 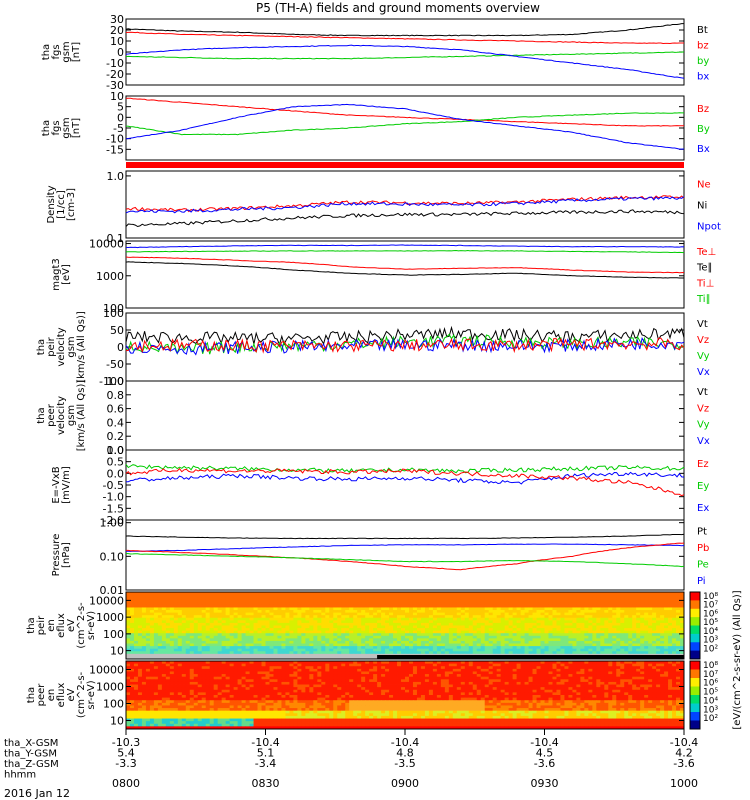 What do you see at coordinates (405, 61) in the screenshot?
I see `series-line-bx` at bounding box center [405, 61].